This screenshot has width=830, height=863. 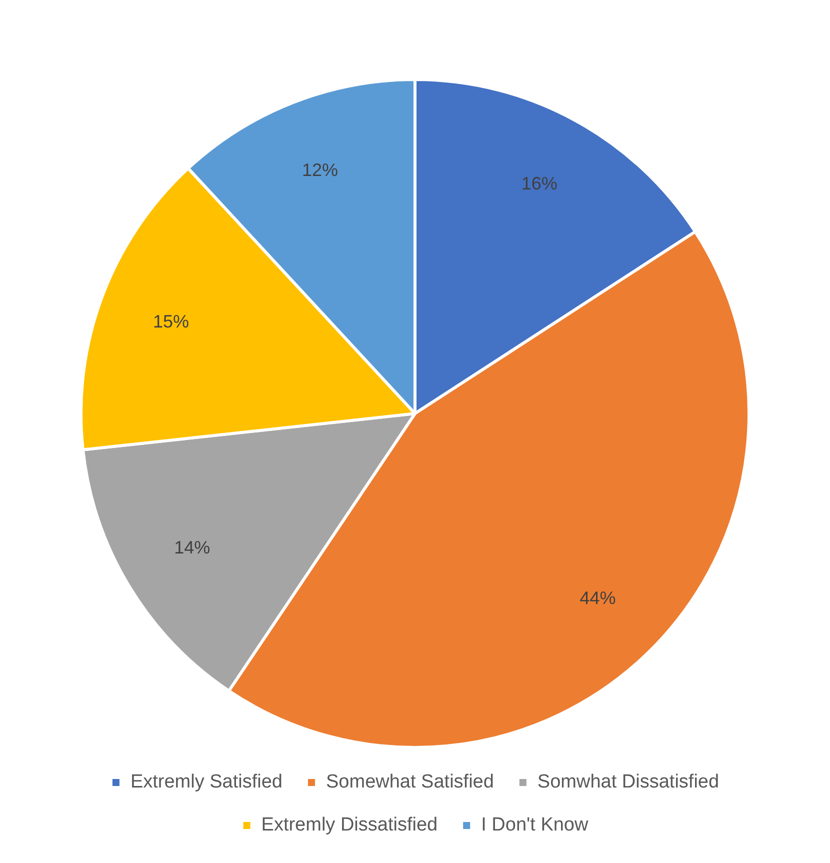 What do you see at coordinates (598, 598) in the screenshot?
I see `data-label: 44%` at bounding box center [598, 598].